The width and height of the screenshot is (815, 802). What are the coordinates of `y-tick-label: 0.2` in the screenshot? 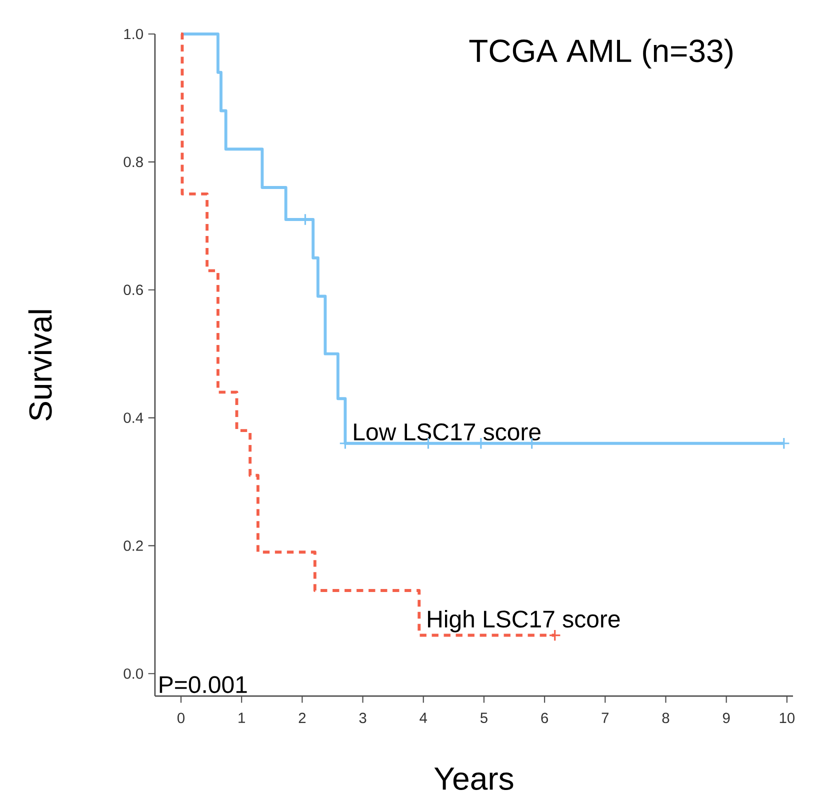 It's located at (133, 545).